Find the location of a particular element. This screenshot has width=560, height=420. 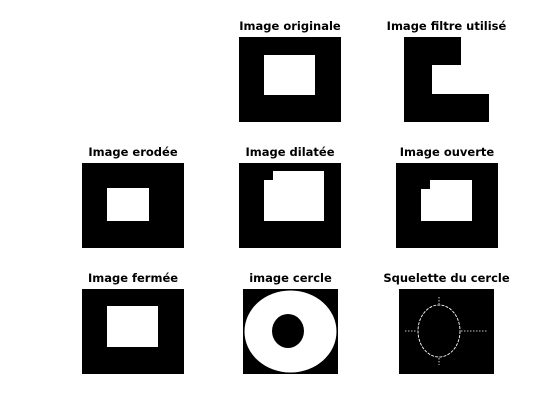

panel-title: Image fermée is located at coordinates (133, 278).